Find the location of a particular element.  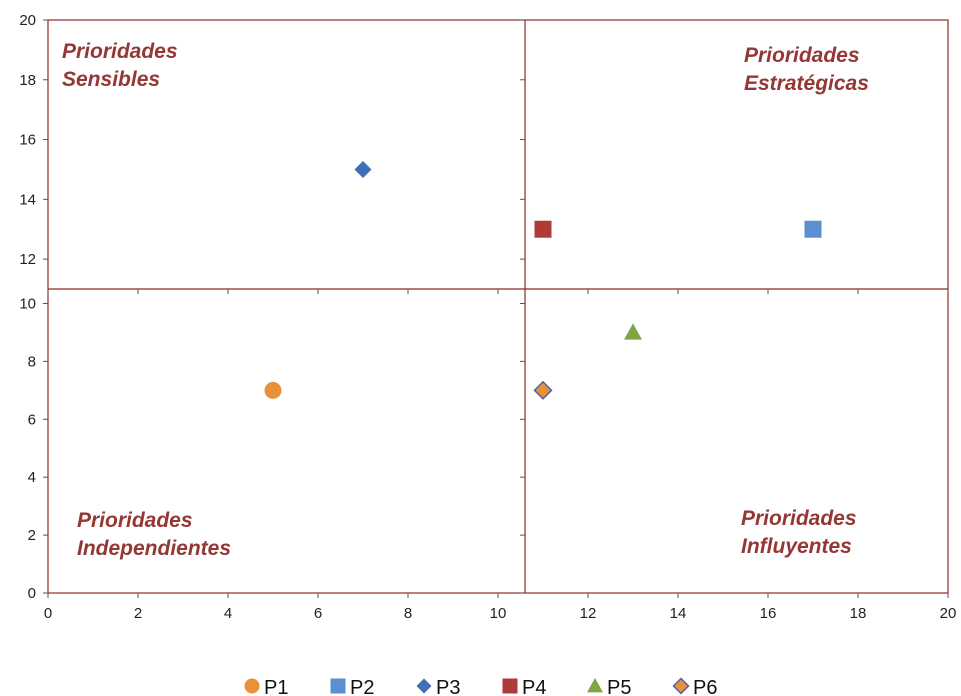

legend-label-p3: P3 is located at coordinates (448, 686).